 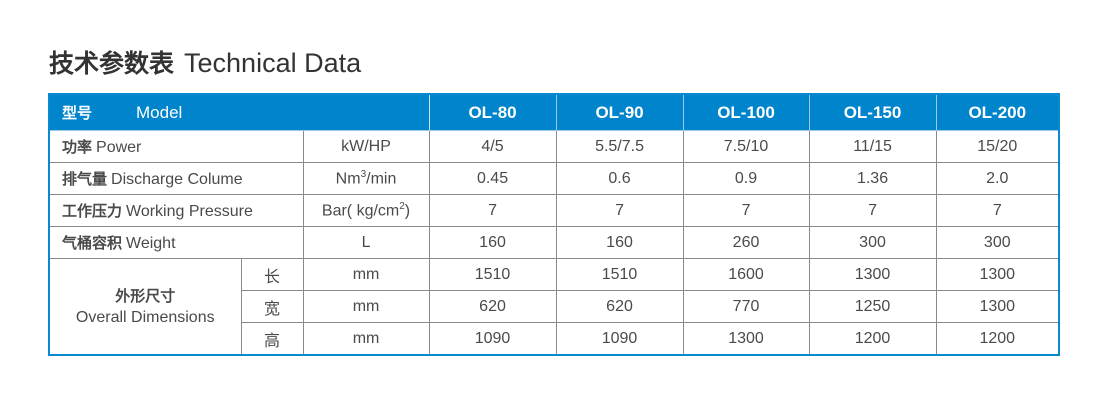 I want to click on title-en: Technical Data, so click(x=273, y=63).